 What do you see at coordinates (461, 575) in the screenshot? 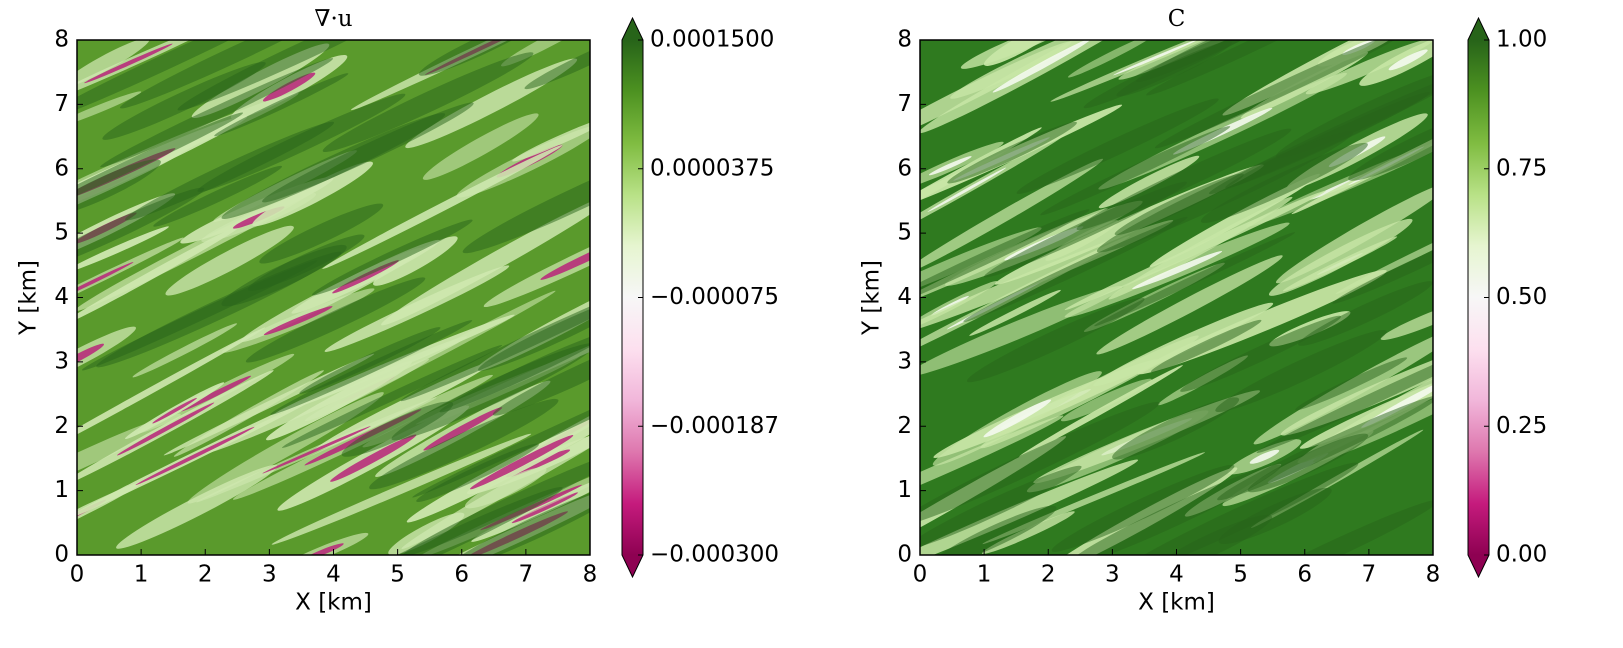
I see `x-tick-label: 6` at bounding box center [461, 575].